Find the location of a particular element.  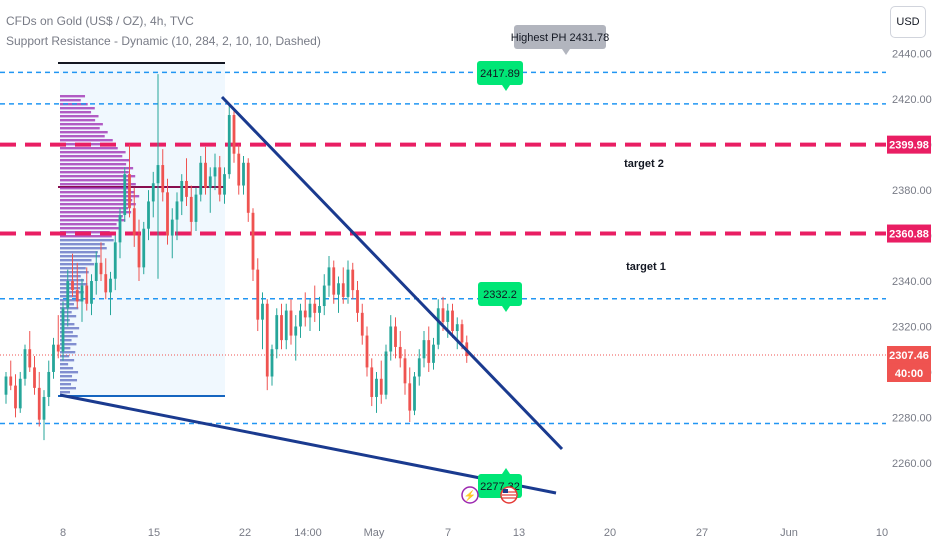

level-2417-label-box is located at coordinates (500, 73).